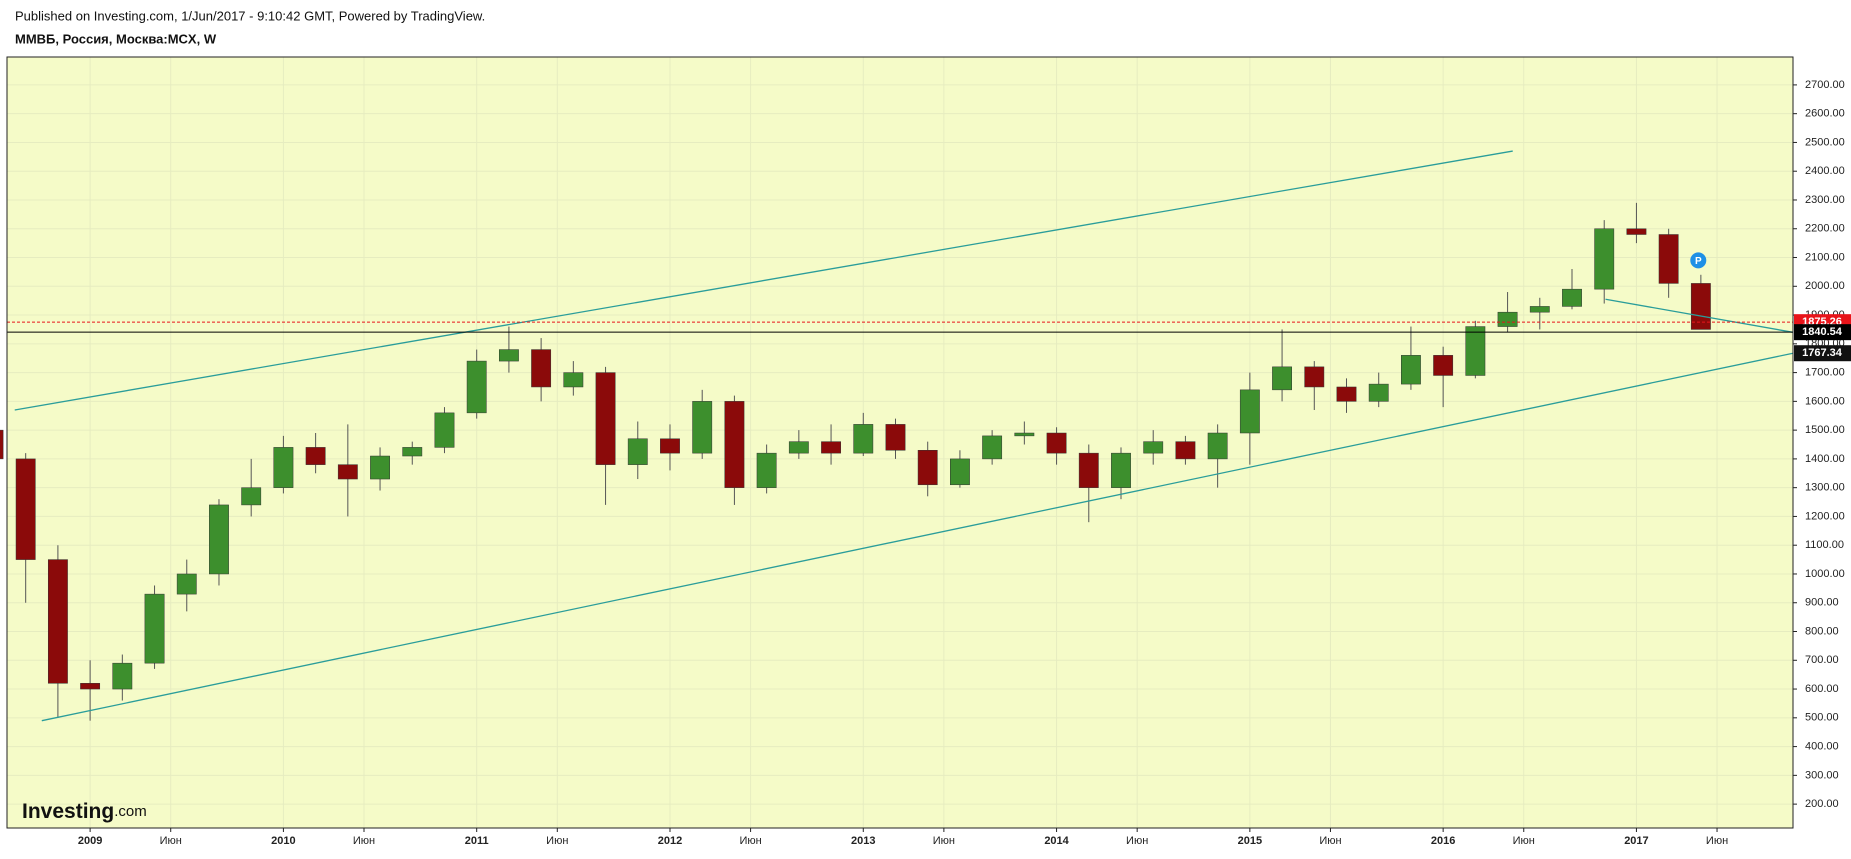 Image resolution: width=1851 pixels, height=859 pixels. What do you see at coordinates (1822, 746) in the screenshot?
I see `y-tick-label: 400.00` at bounding box center [1822, 746].